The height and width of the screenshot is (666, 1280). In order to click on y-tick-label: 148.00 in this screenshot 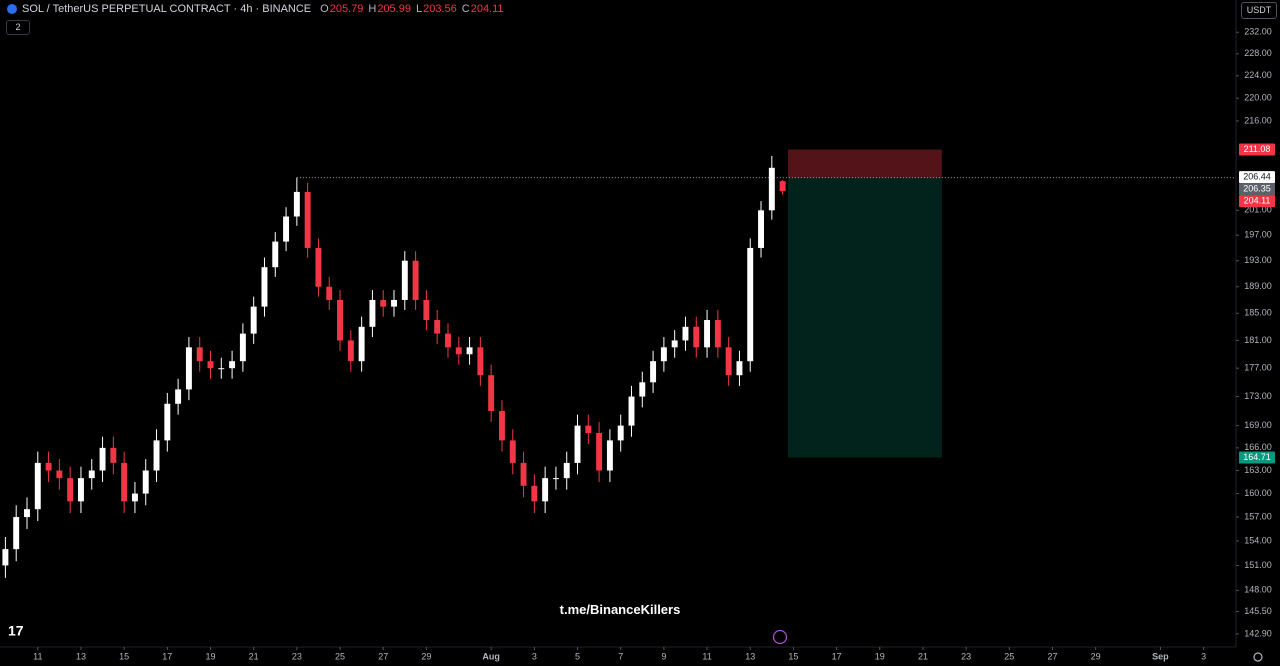, I will do `click(1258, 590)`.